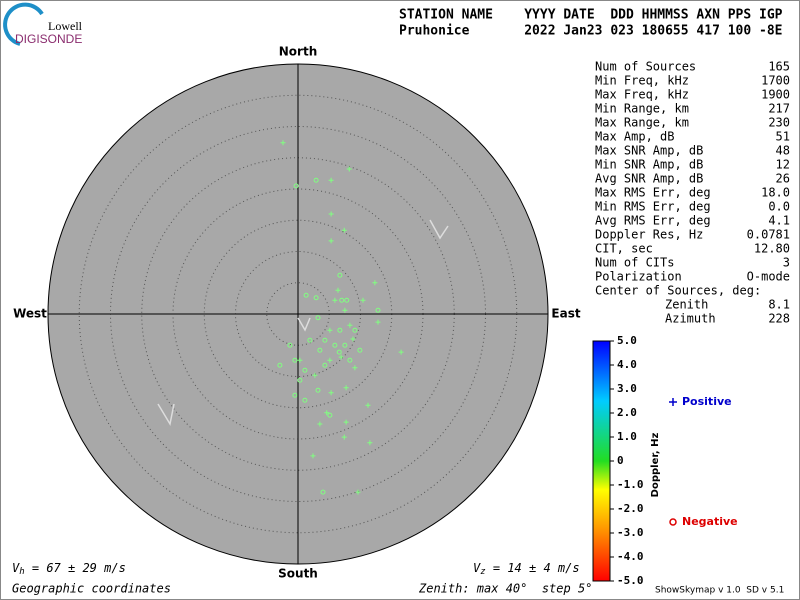 The width and height of the screenshot is (800, 600). What do you see at coordinates (673, 402) in the screenshot?
I see `legend-marker` at bounding box center [673, 402].